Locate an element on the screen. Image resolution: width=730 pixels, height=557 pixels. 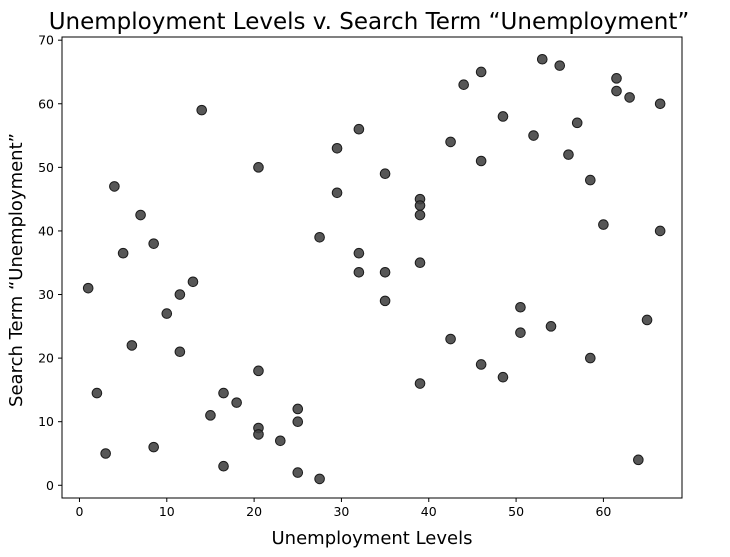
y-tick-label: 20 is located at coordinates (46, 358).